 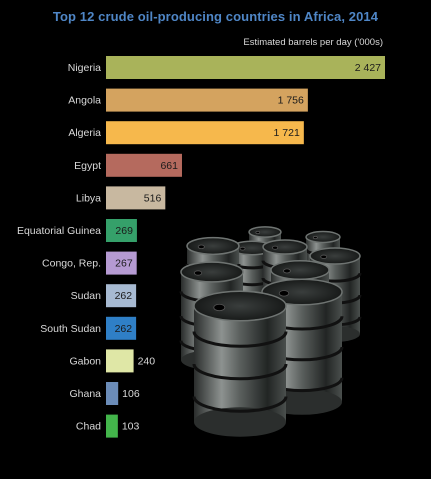 What do you see at coordinates (84, 68) in the screenshot?
I see `category-label: Nigeria` at bounding box center [84, 68].